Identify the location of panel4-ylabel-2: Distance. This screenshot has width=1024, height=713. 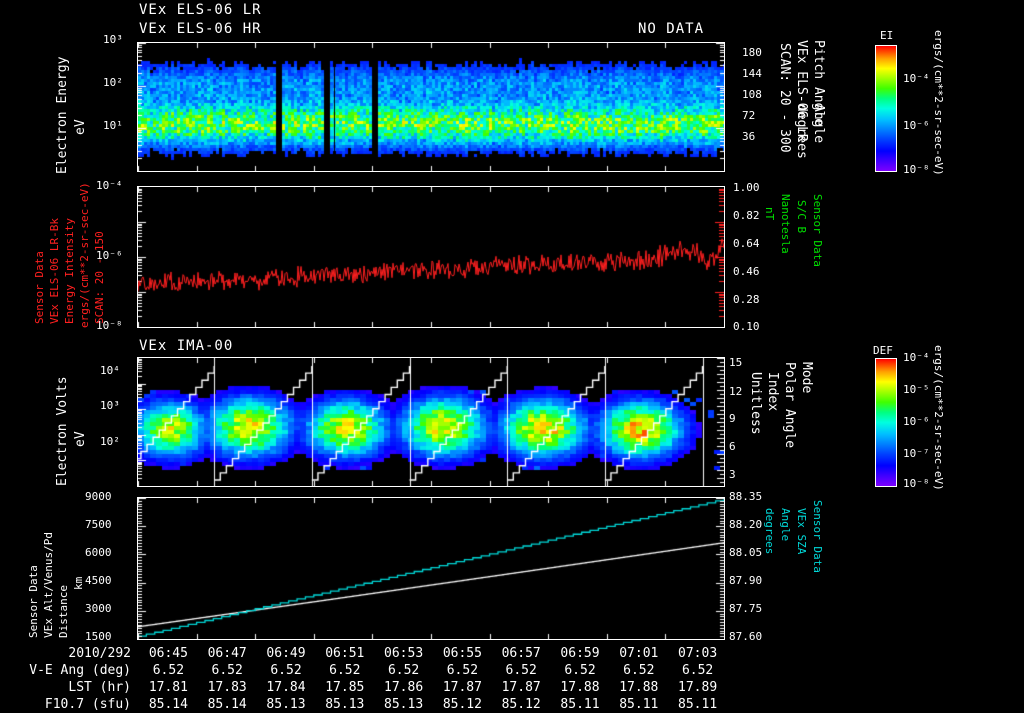
(63, 611).